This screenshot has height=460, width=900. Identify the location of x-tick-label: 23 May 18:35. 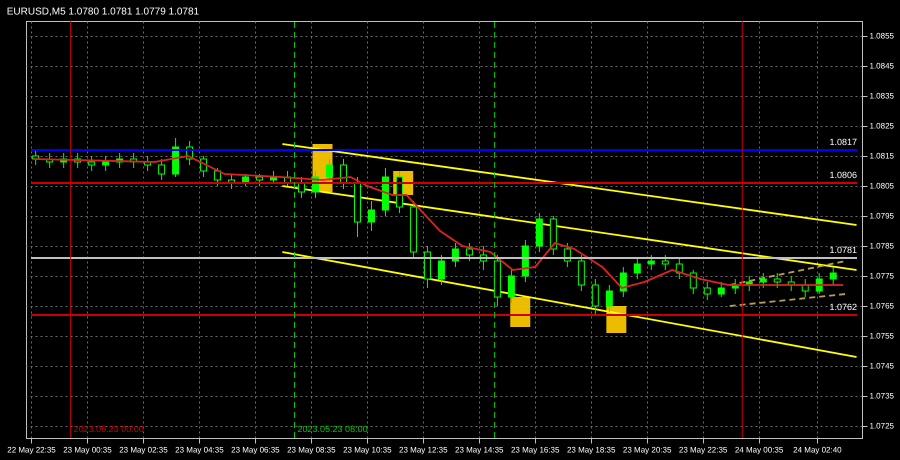
(591, 450).